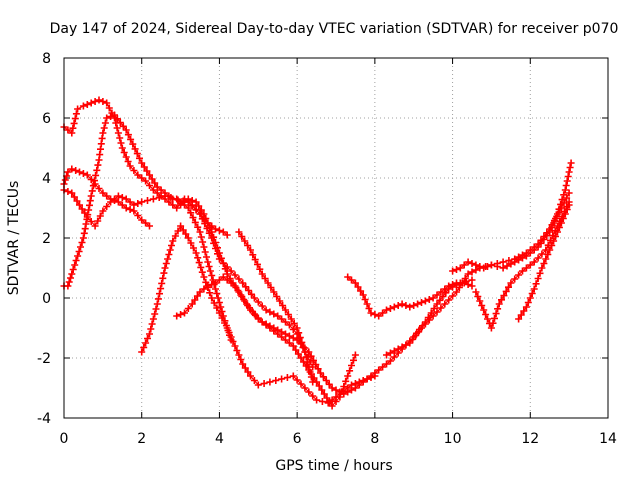 The height and width of the screenshot is (480, 640). Describe the element at coordinates (14, 238) in the screenshot. I see `y-axis-label: SDTVAR / TECUs` at that location.